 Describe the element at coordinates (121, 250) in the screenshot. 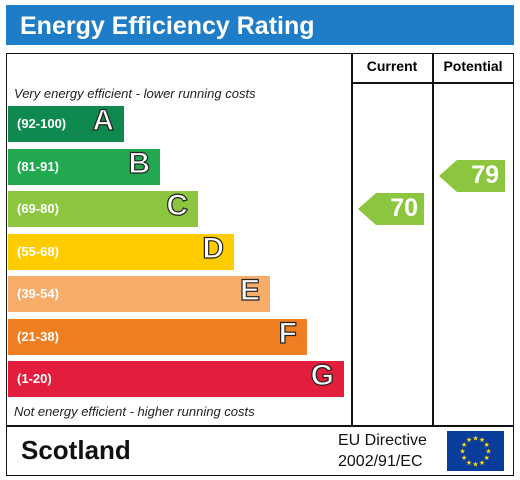

I see `rating-band-d: (55-68) D` at that location.